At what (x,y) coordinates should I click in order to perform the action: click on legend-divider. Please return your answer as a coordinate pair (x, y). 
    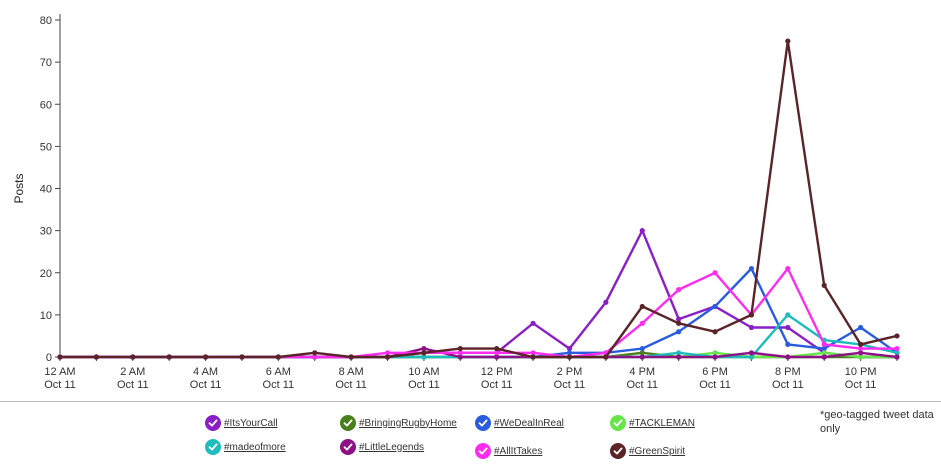
    Looking at the image, I should click on (470, 401).